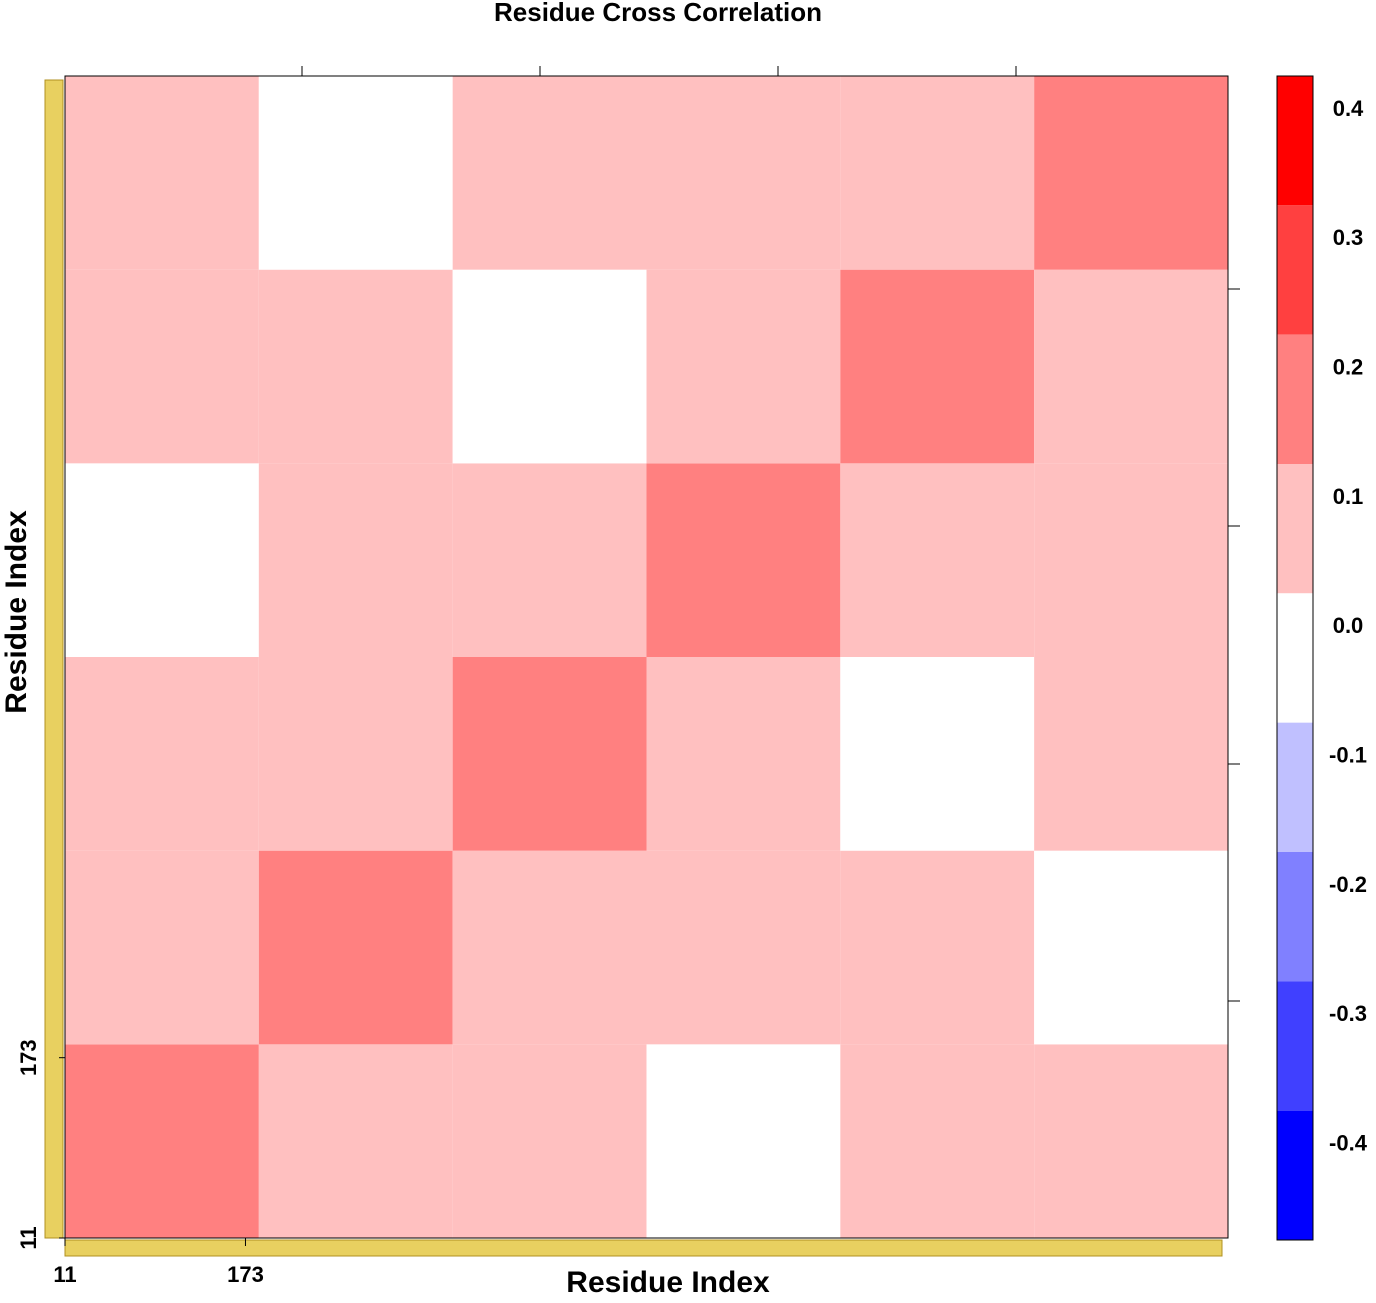 The width and height of the screenshot is (1376, 1303). I want to click on colorbar-label: 0.0, so click(1348, 625).